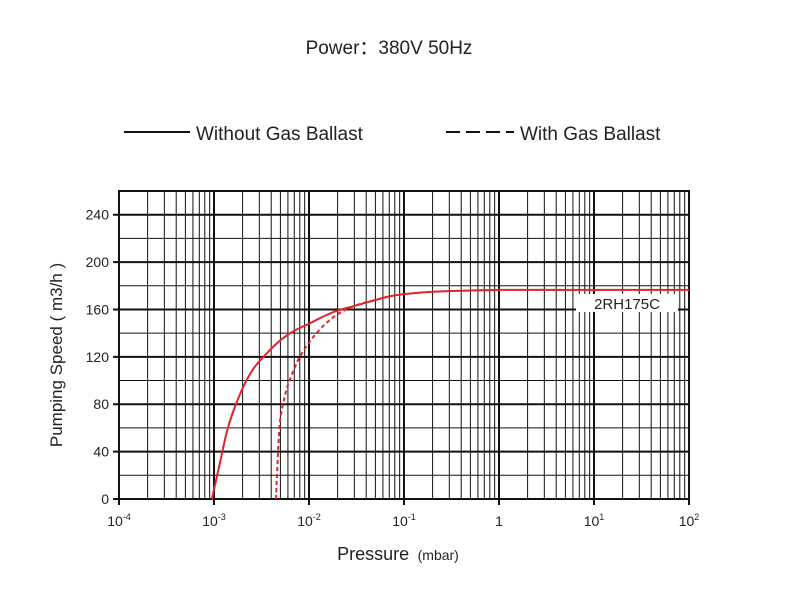 This screenshot has width=788, height=602. What do you see at coordinates (98, 309) in the screenshot?
I see `y-tick-label: 160` at bounding box center [98, 309].